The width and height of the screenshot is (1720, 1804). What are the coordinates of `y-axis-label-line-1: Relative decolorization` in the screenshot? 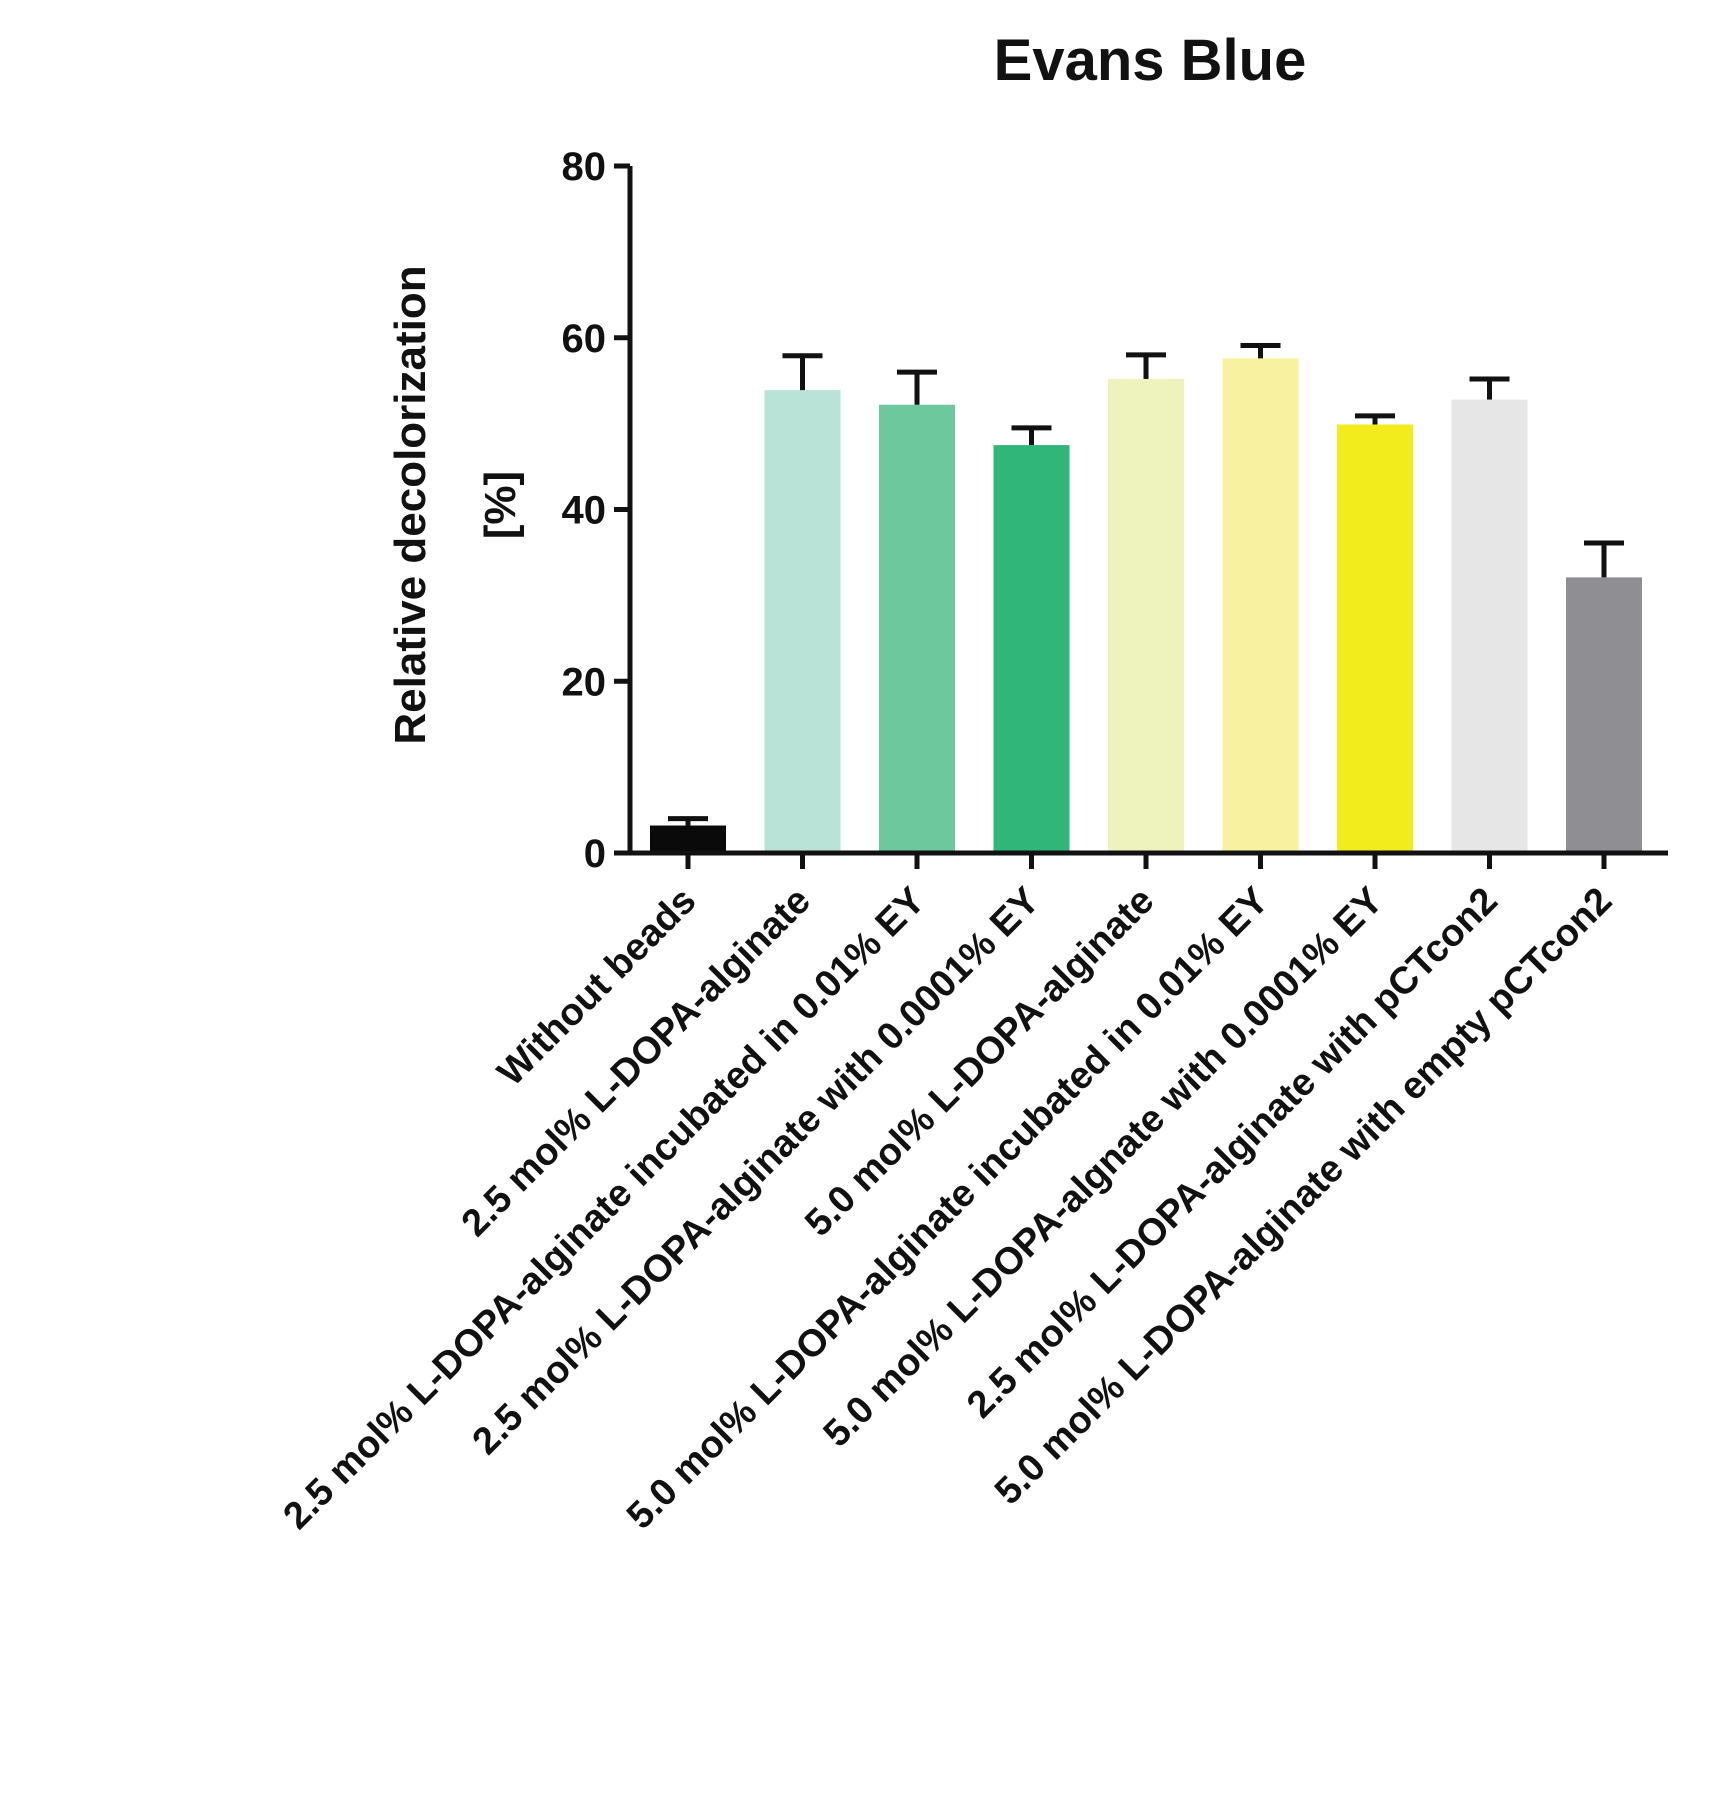 It's located at (410, 504).